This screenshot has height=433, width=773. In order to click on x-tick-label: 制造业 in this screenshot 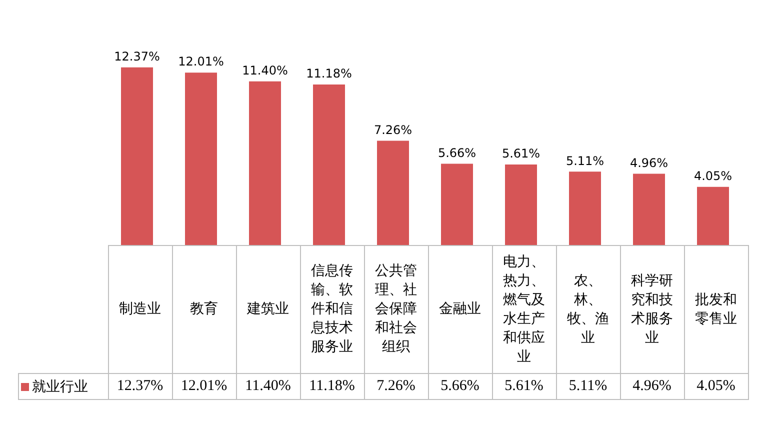, I will do `click(140, 310)`.